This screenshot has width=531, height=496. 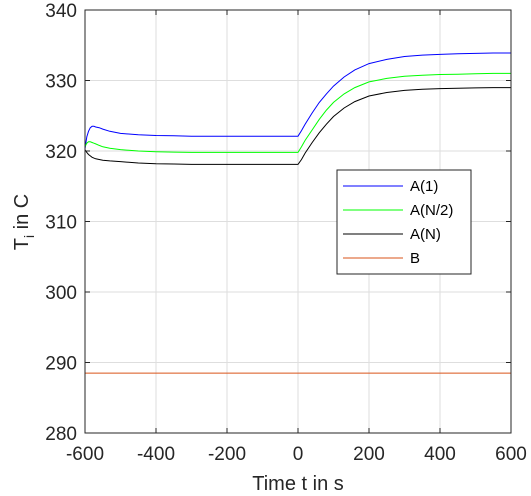 What do you see at coordinates (61, 293) in the screenshot?
I see `y-tick-label: 300` at bounding box center [61, 293].